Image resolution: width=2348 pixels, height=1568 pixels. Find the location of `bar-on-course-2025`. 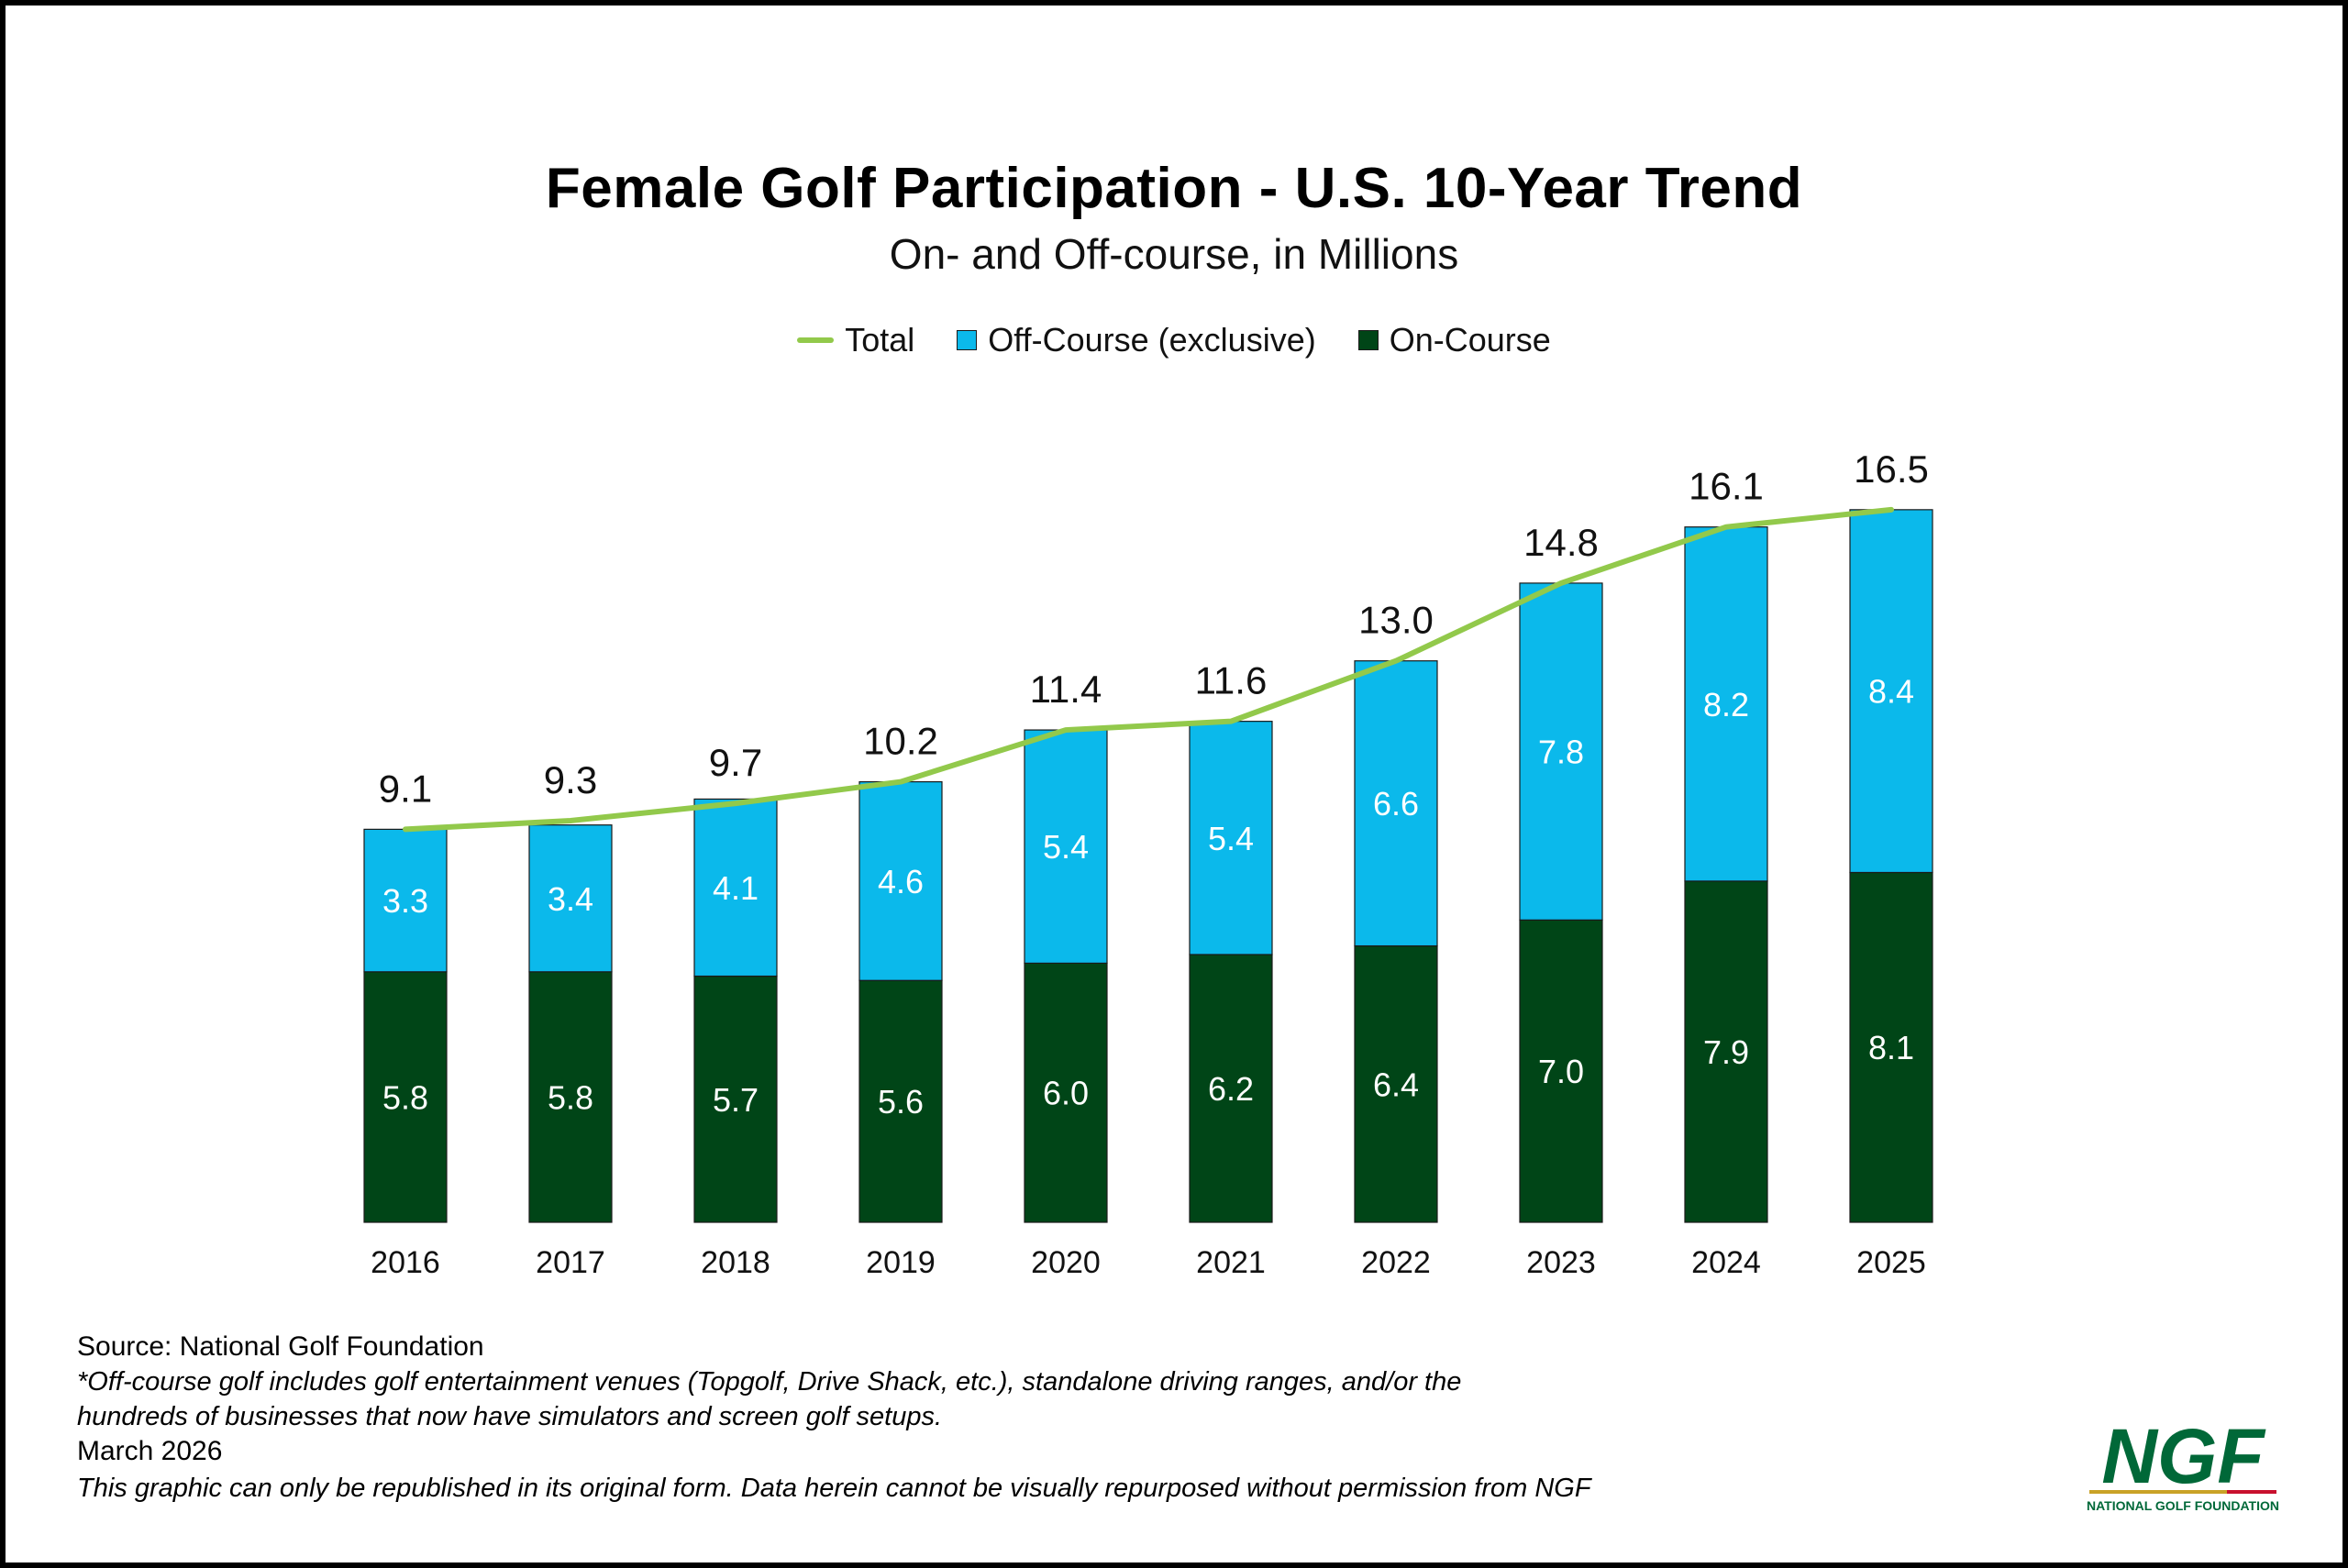

bar-on-course-2025 is located at coordinates (1891, 1047).